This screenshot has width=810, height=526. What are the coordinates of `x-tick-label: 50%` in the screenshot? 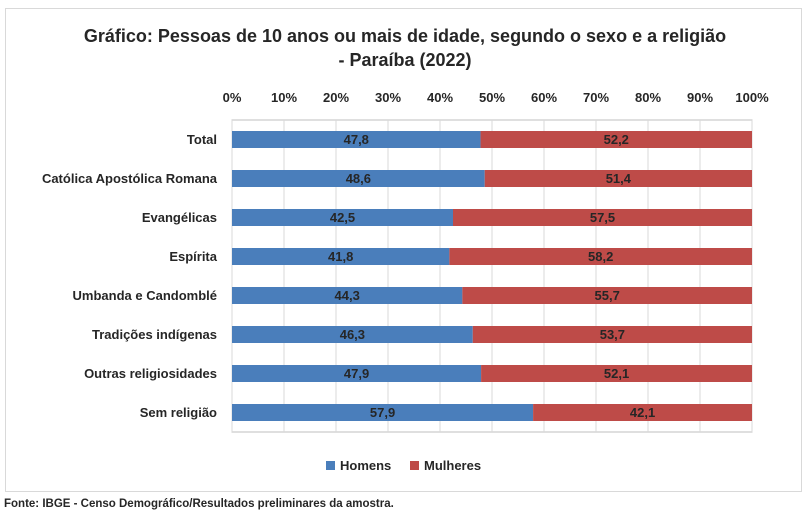 It's located at (492, 97).